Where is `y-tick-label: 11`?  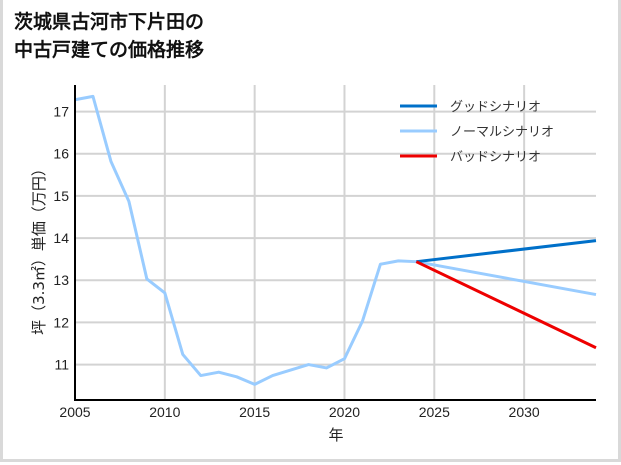 y-tick-label: 11 is located at coordinates (61, 365).